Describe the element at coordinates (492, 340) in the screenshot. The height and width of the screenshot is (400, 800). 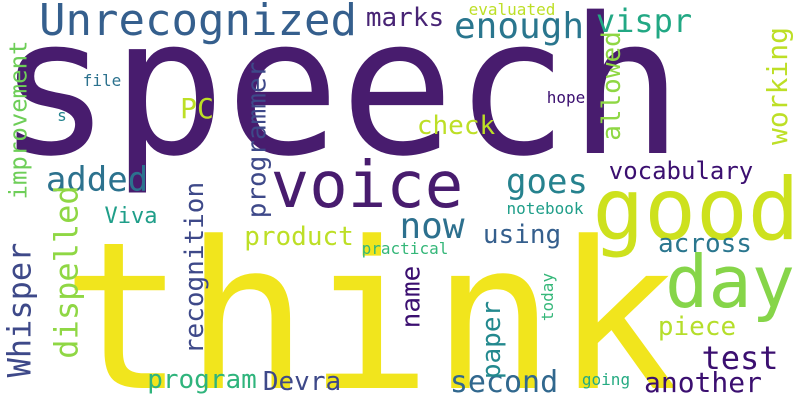
I see `word-paper: paper` at that location.